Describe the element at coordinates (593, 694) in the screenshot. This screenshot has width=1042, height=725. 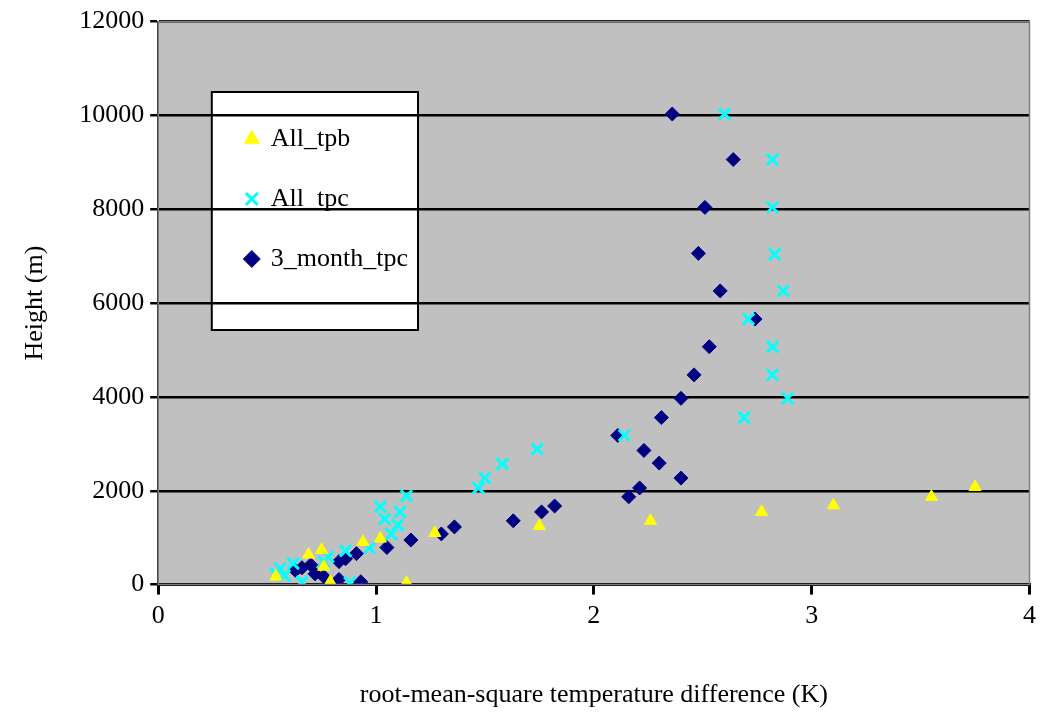
I see `x-axis-title: root-mean-square temperature difference (K)` at that location.